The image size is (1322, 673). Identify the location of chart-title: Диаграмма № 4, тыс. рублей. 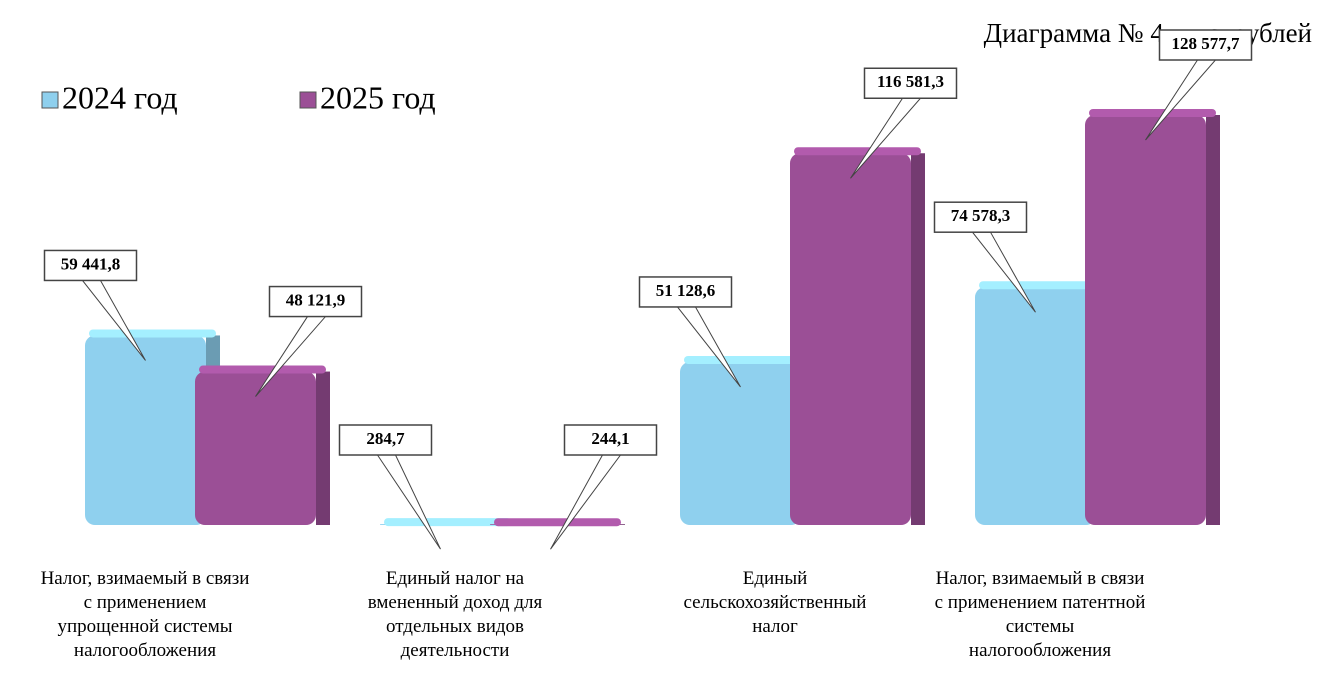
(1148, 33).